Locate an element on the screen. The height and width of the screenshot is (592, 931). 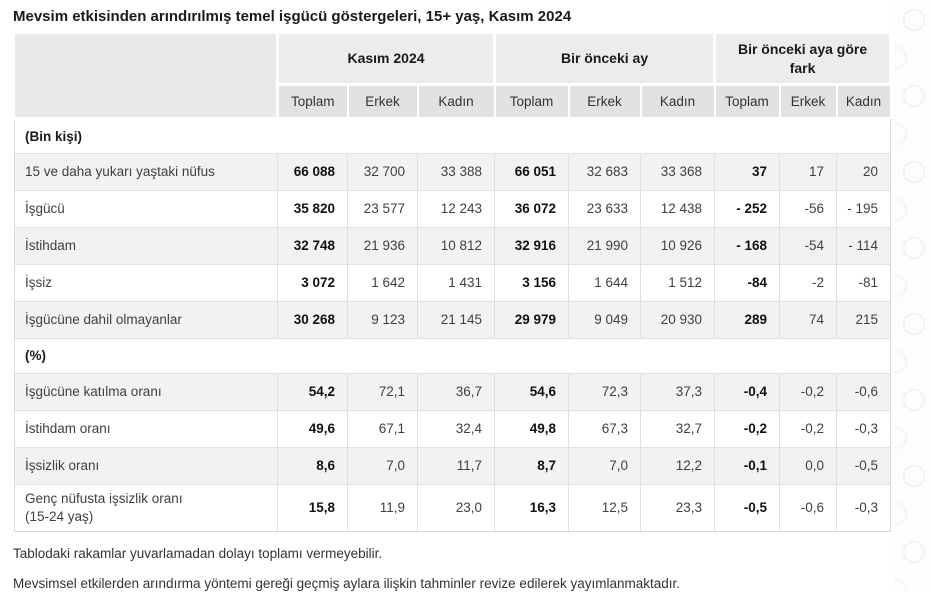
value-cell: 12 243 is located at coordinates (456, 208).